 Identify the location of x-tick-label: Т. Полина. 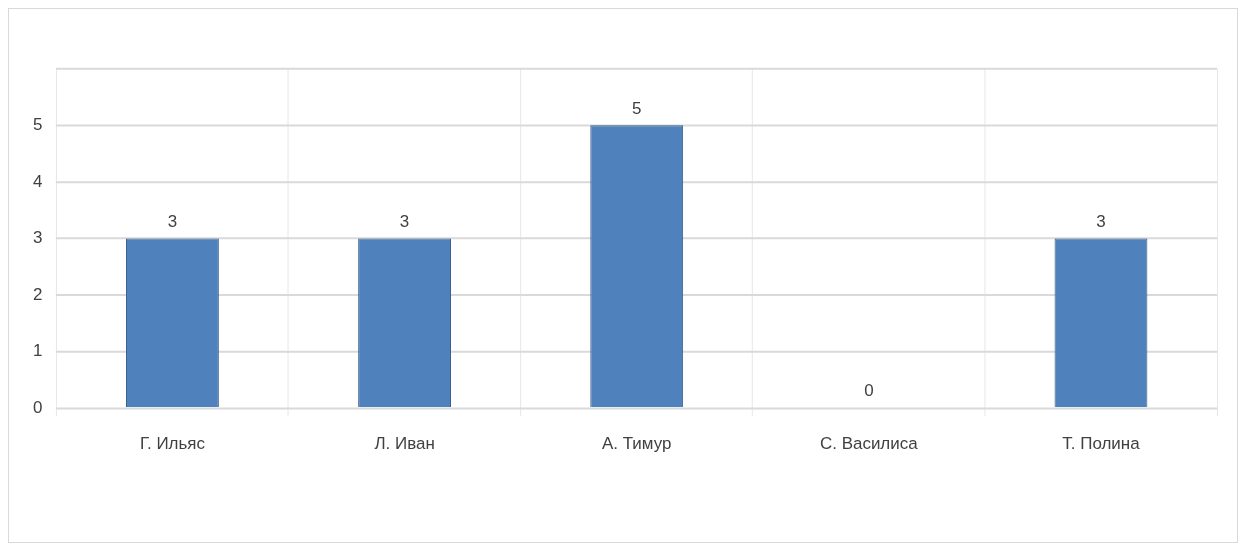
(1101, 443).